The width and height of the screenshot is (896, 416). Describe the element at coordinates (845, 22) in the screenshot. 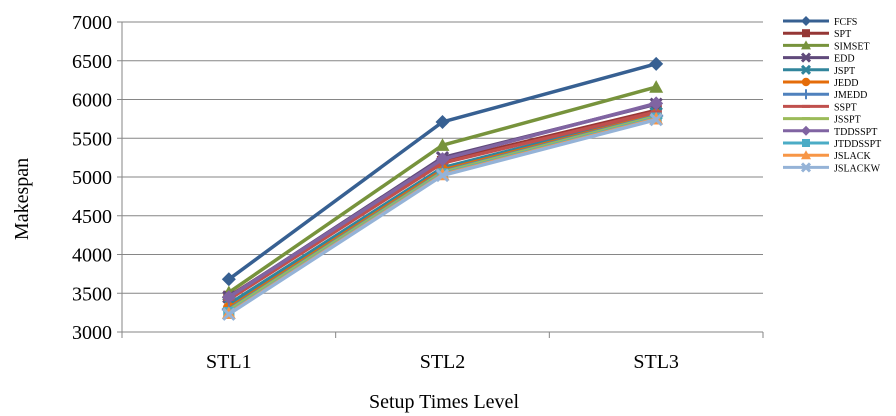

I see `legend-label: FCFS` at that location.